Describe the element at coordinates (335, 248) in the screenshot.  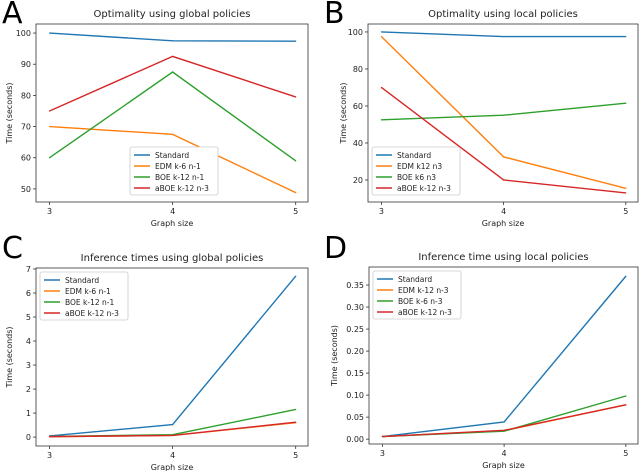
I see `panel-label: D` at that location.